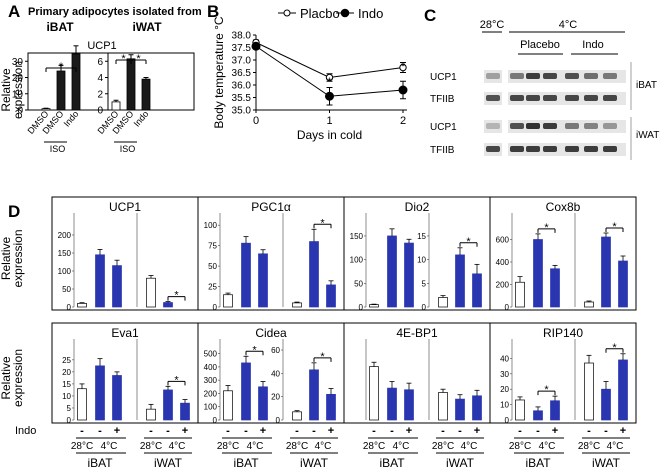 Image resolution: width=661 pixels, height=472 pixels. Describe the element at coordinates (403, 121) in the screenshot. I see `panel-b-xtick-label: 2` at that location.